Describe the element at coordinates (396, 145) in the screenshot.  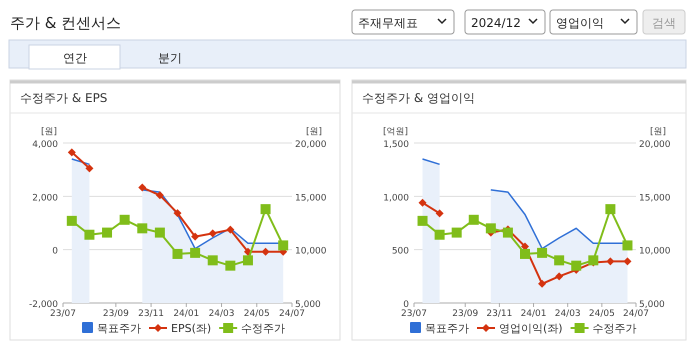
I see `y-tick-label: 1,500` at that location.